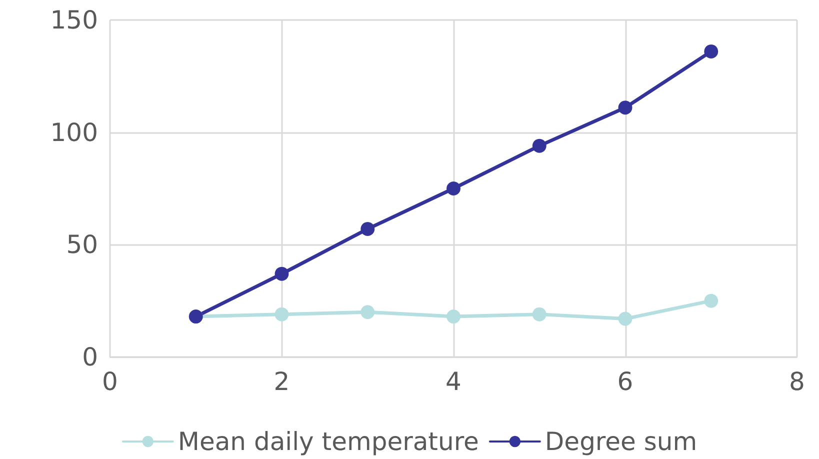 This screenshot has height=459, width=819. I want to click on y-tick-label: 100, so click(74, 132).